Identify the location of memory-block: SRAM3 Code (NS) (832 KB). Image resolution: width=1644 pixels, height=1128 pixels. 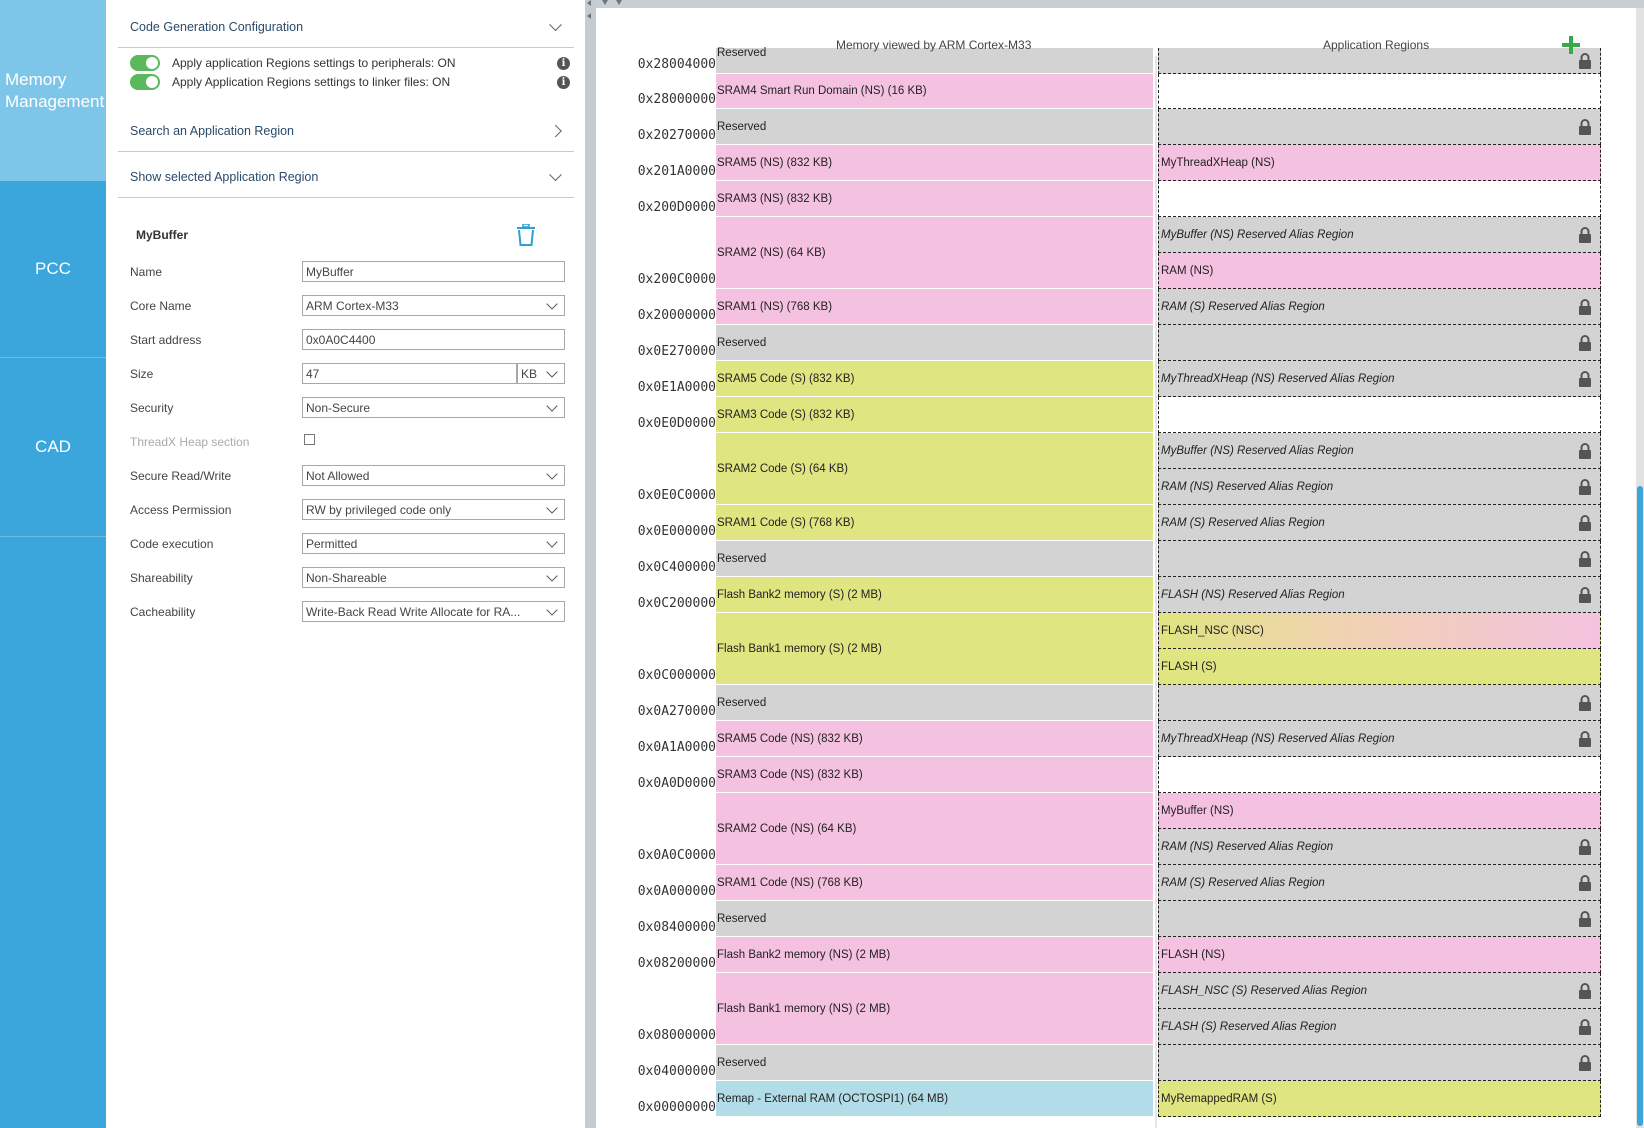
(934, 775).